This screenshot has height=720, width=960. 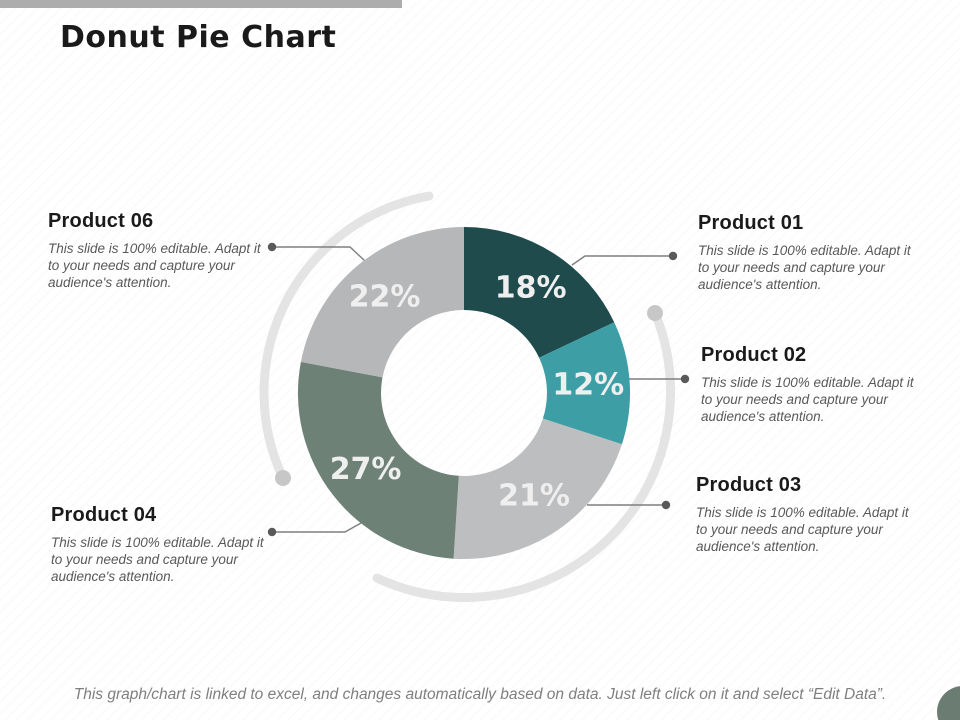 I want to click on callout-title-product-06: Product 06, so click(x=101, y=221).